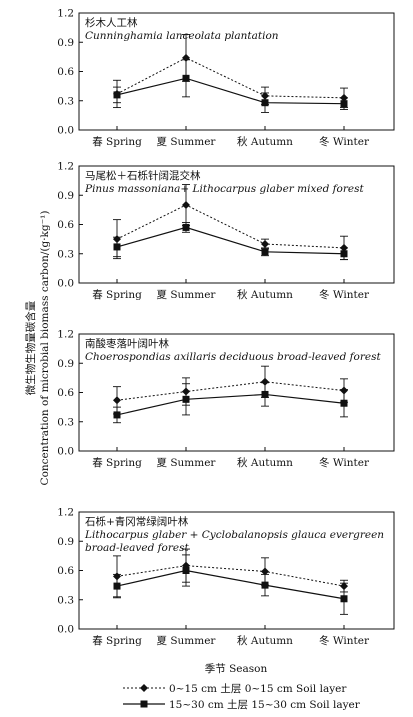  What do you see at coordinates (265, 704) in the screenshot?
I see `legend-label-15-30: 15~30 cm 土层 15~30 cm Soil layer` at bounding box center [265, 704].